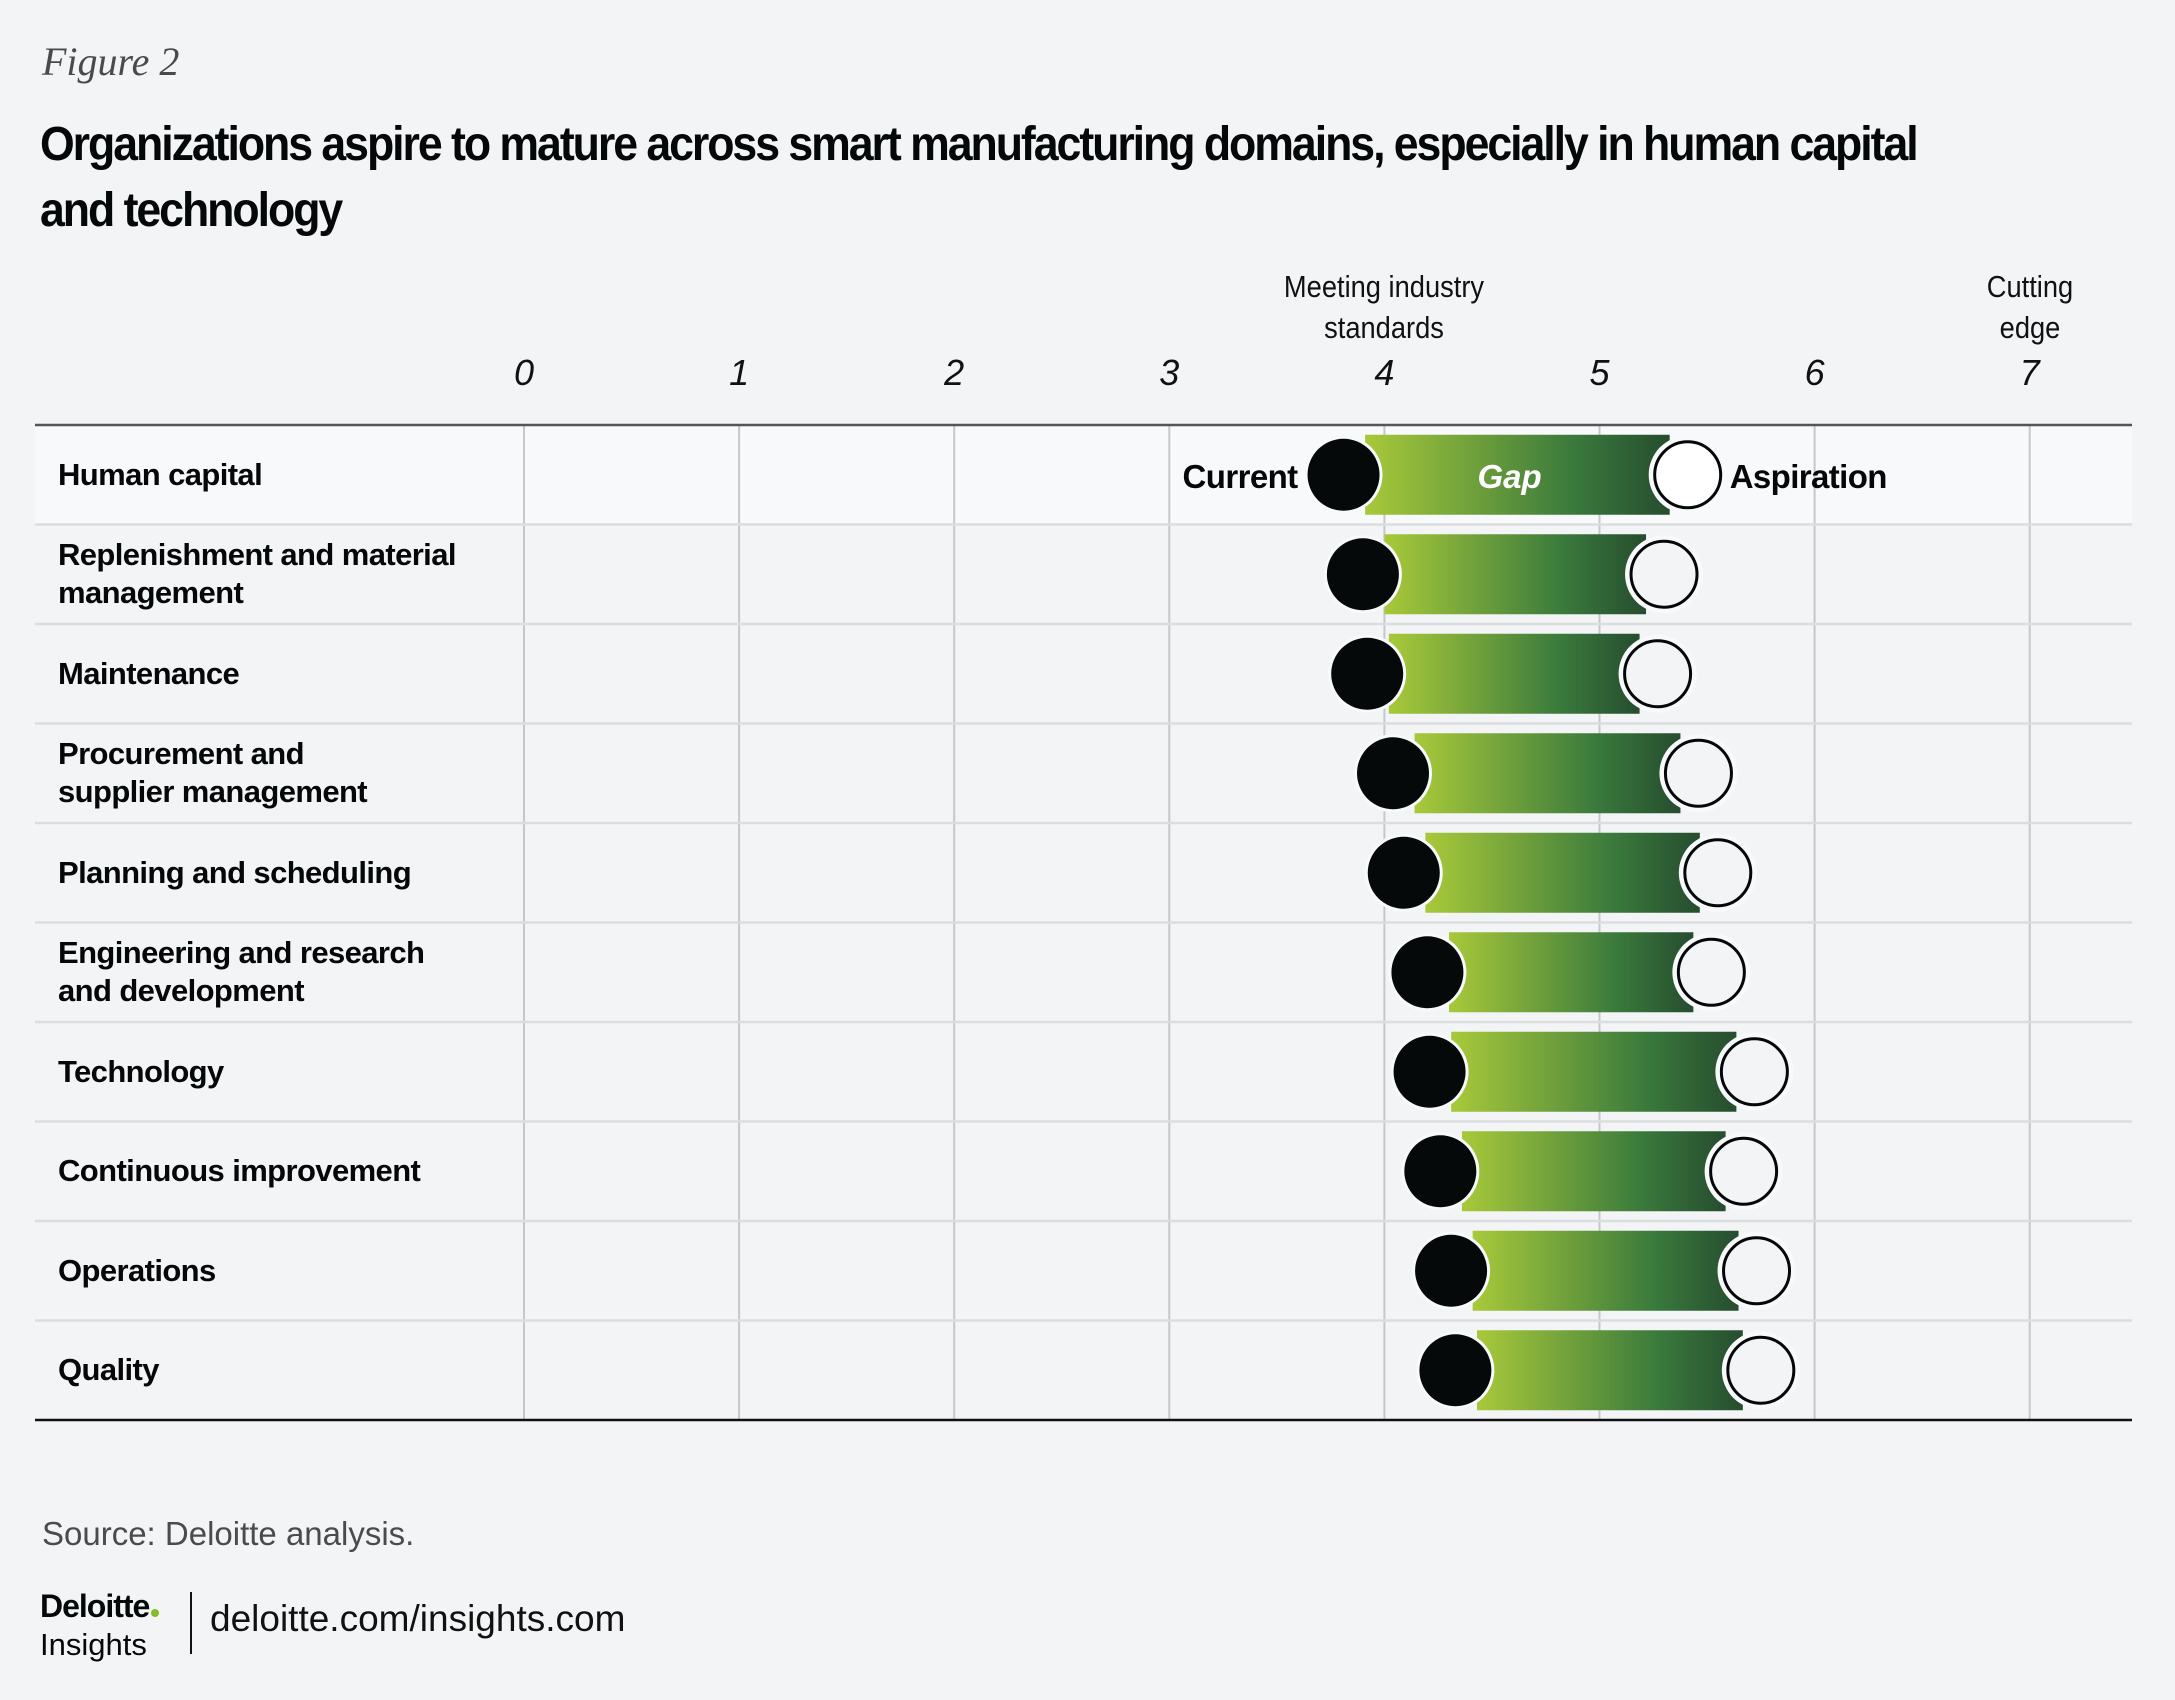 The image size is (2175, 1700). I want to click on category-label: Technology, so click(268, 1072).